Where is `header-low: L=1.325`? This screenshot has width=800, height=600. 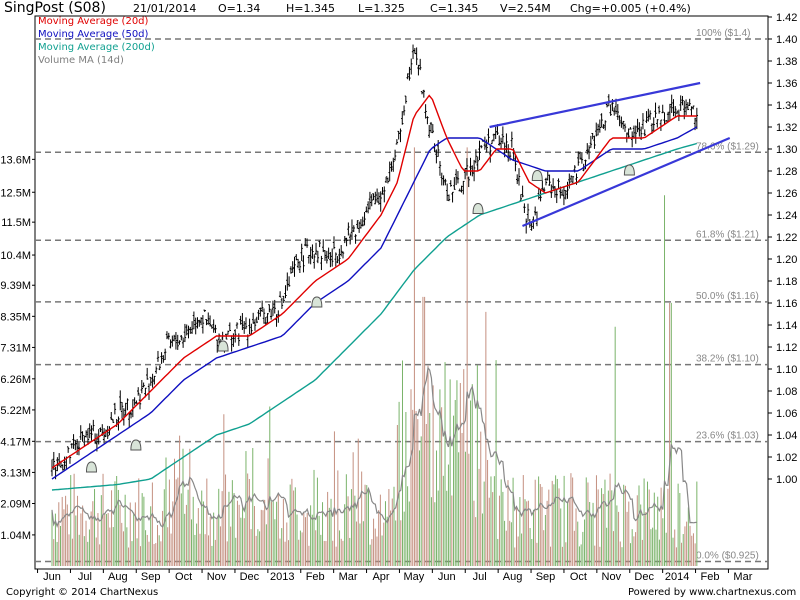
header-low: L=1.325 is located at coordinates (381, 8).